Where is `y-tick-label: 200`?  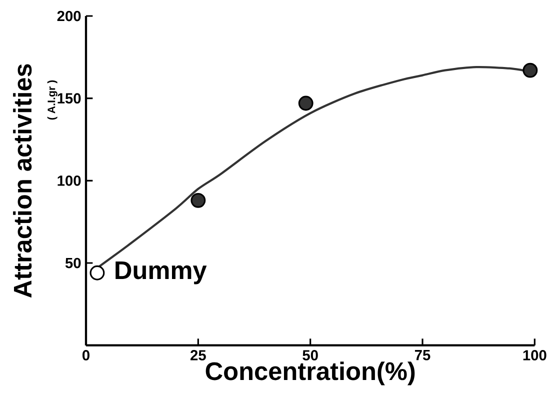 y-tick-label: 200 is located at coordinates (69, 16).